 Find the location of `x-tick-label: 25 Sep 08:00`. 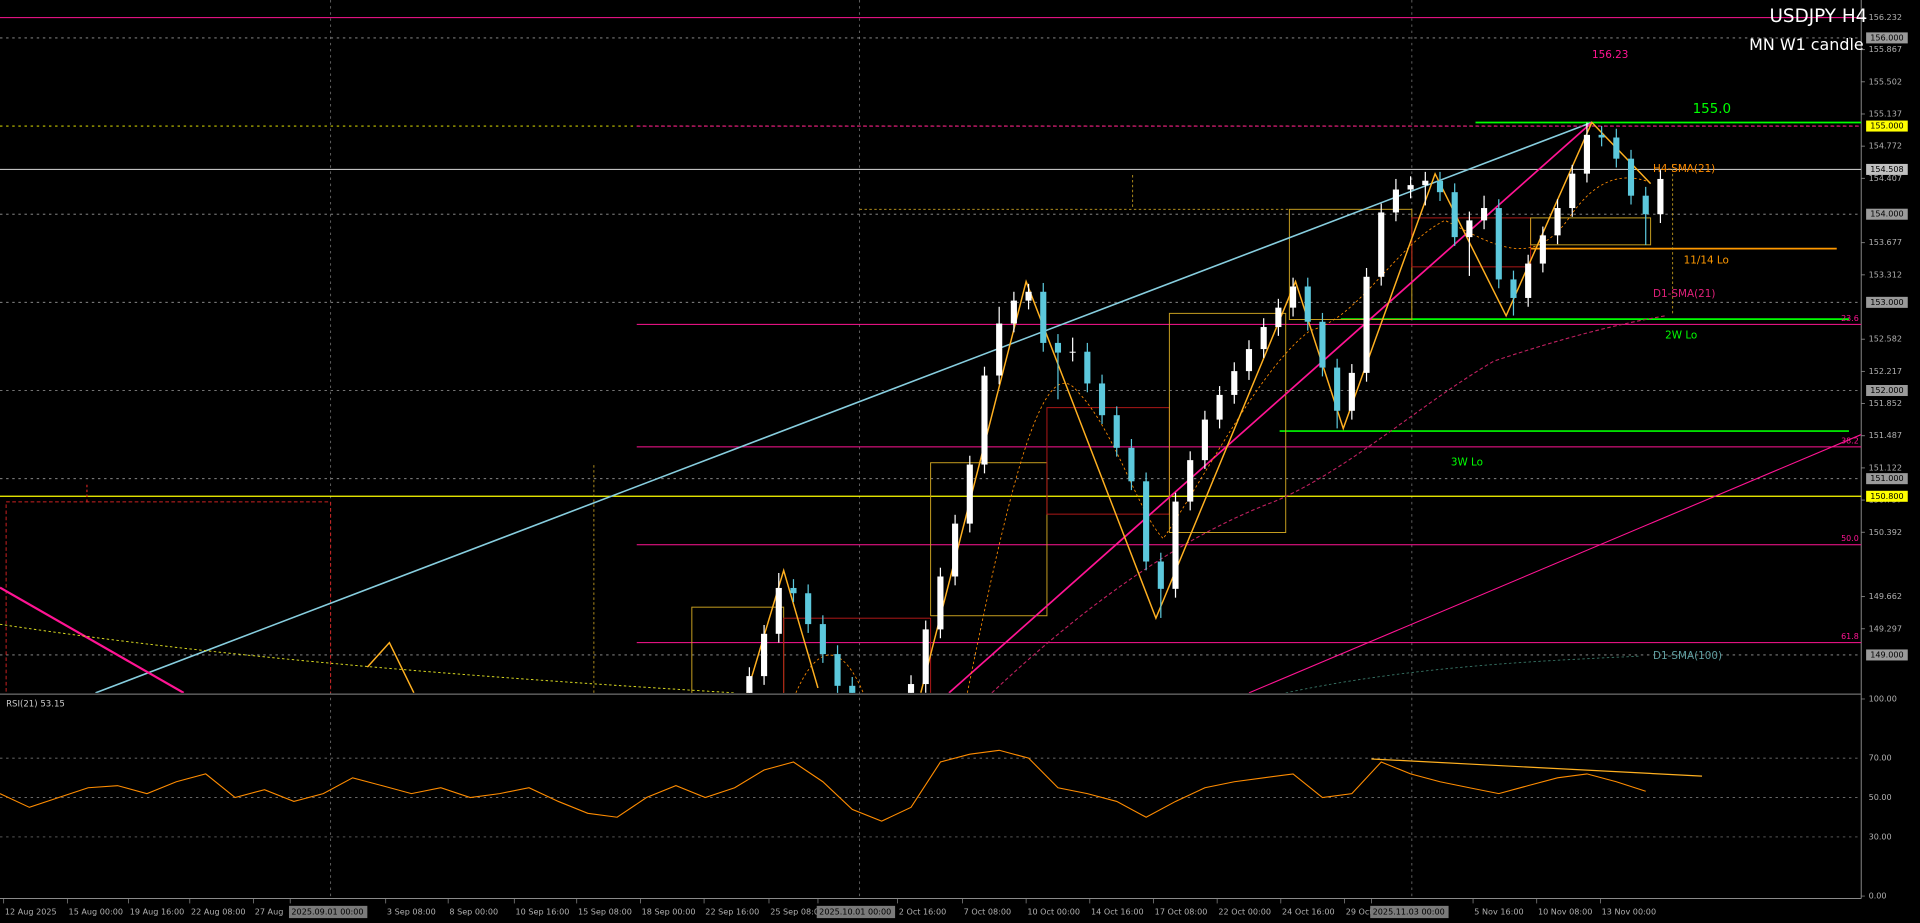

x-tick-label: 25 Sep 08:00 is located at coordinates (797, 911).